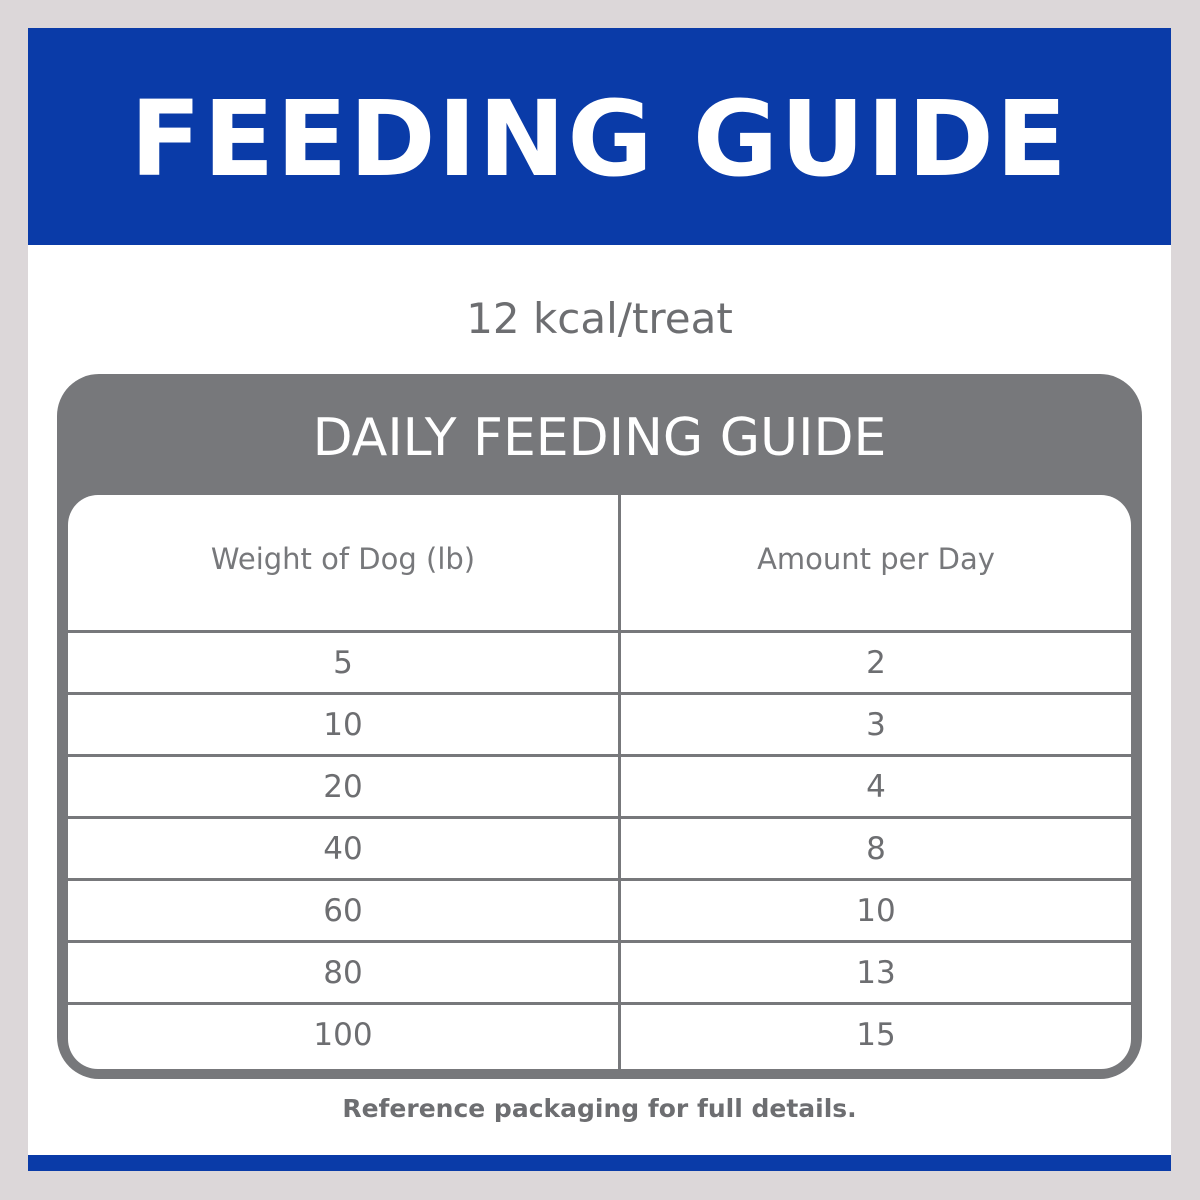 The height and width of the screenshot is (1200, 1200). I want to click on table-row: 100 15, so click(599, 1034).